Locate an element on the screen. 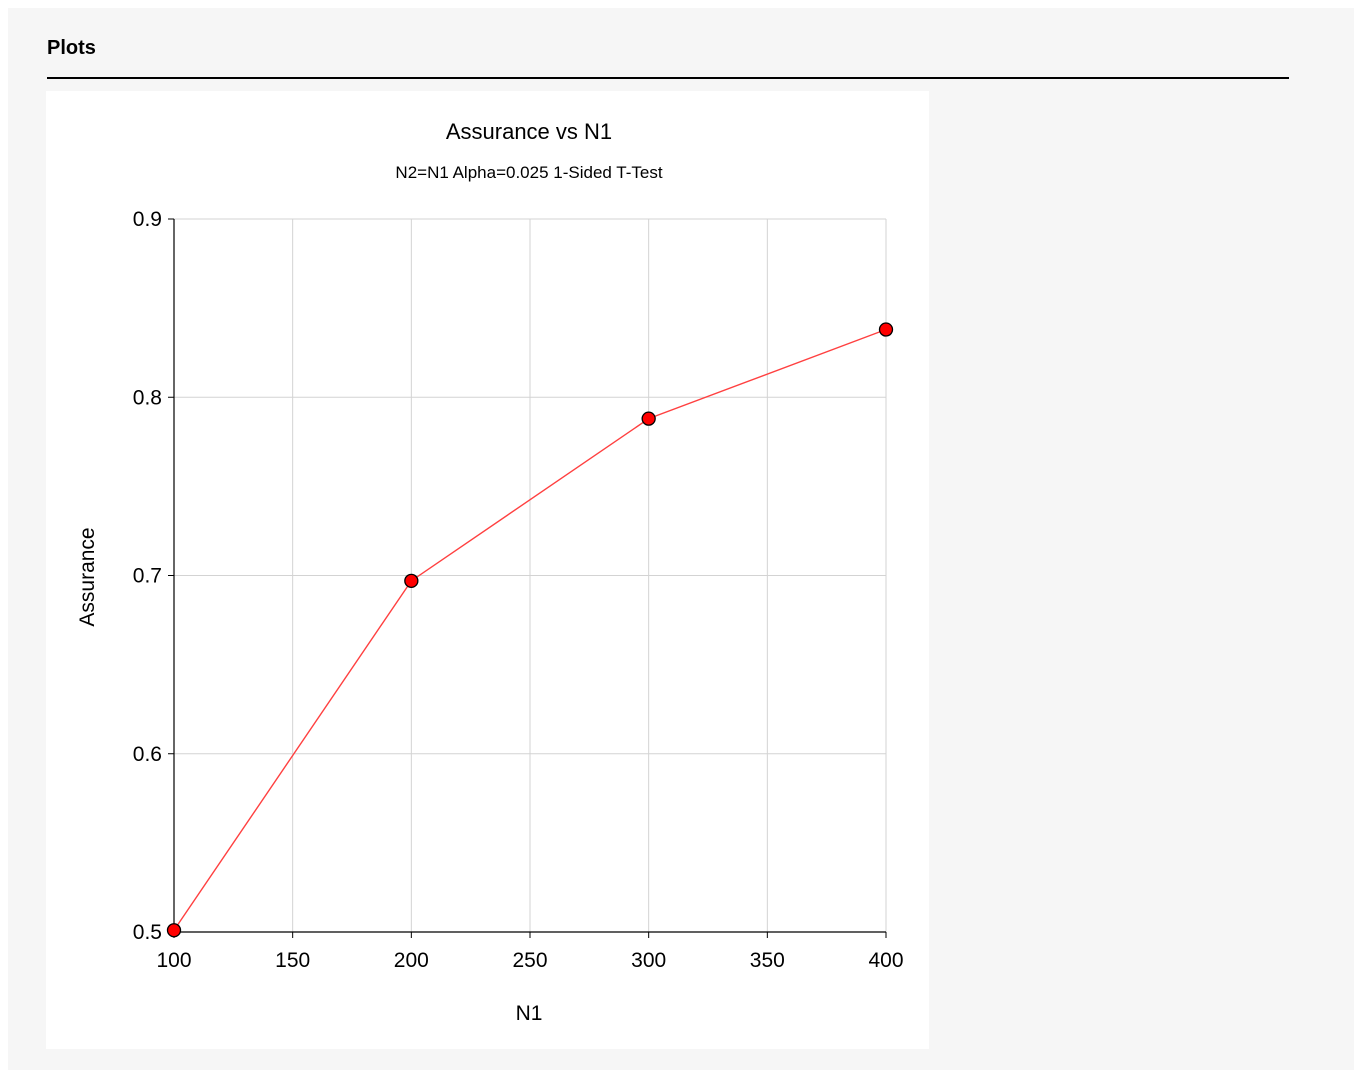  x-tick-label: 300 is located at coordinates (648, 960).